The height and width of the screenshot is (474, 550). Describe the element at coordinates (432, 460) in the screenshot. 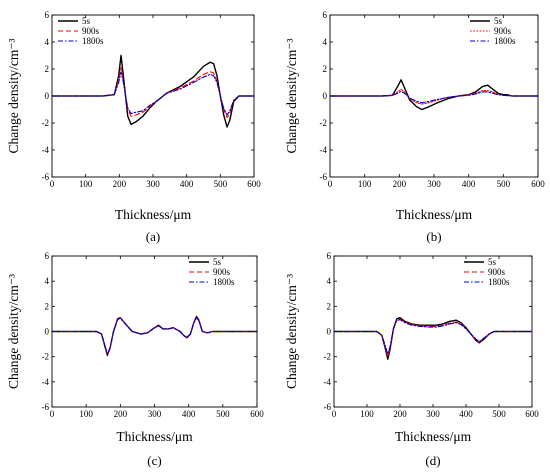

I see `panel-label: (d)` at that location.